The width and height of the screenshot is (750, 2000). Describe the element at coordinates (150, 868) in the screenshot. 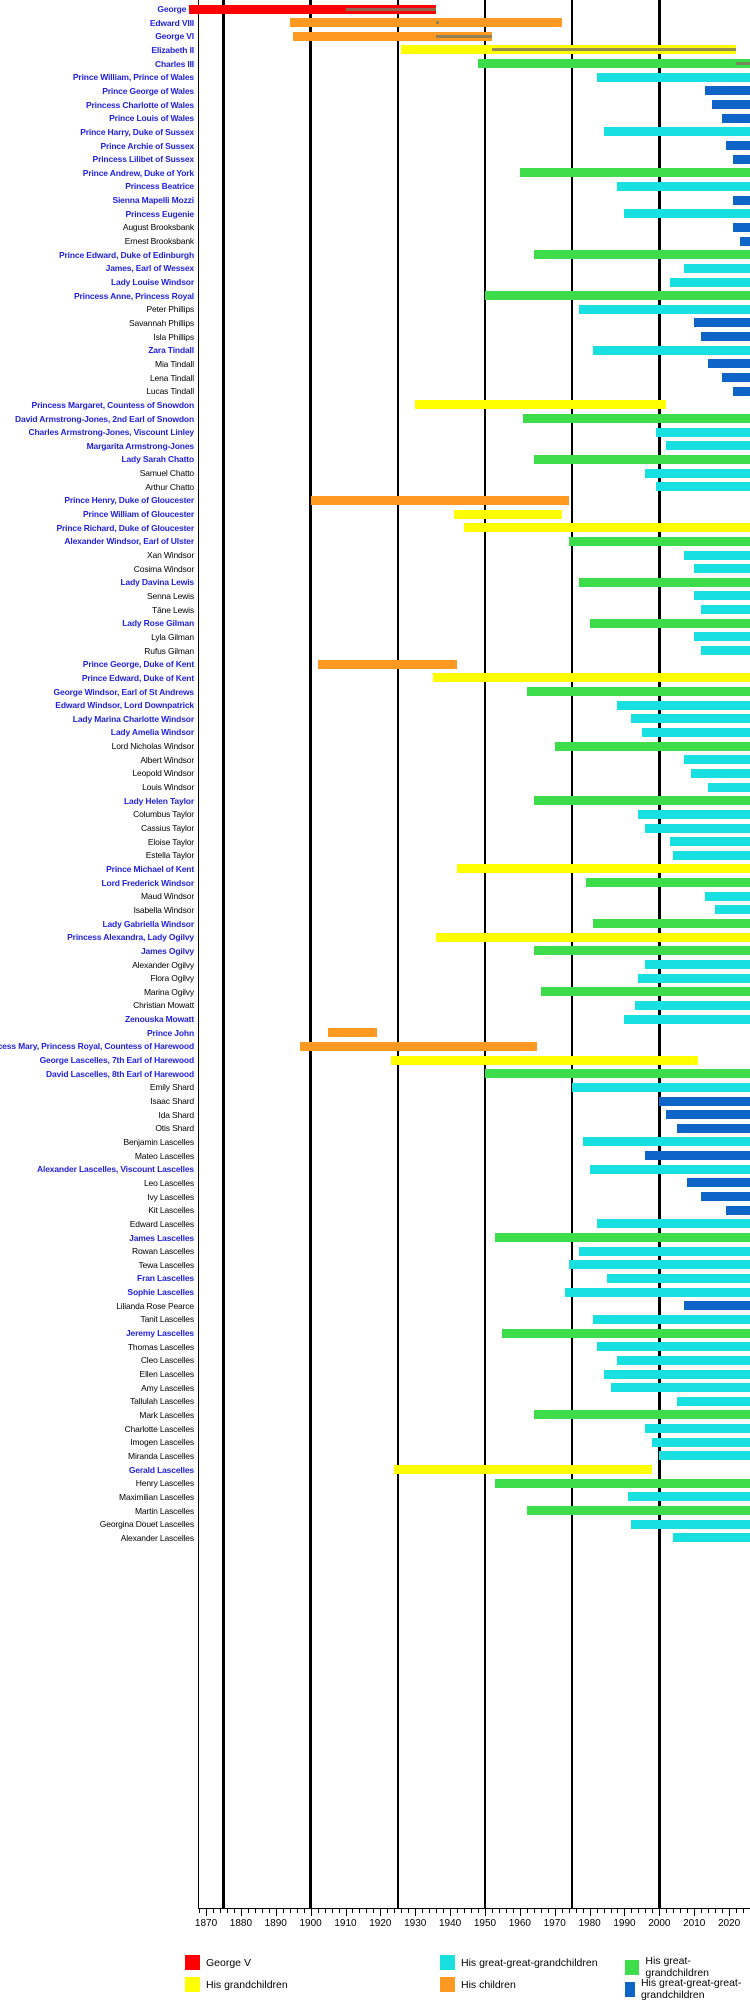

I see `row-label: Prince Michael of Kent` at that location.